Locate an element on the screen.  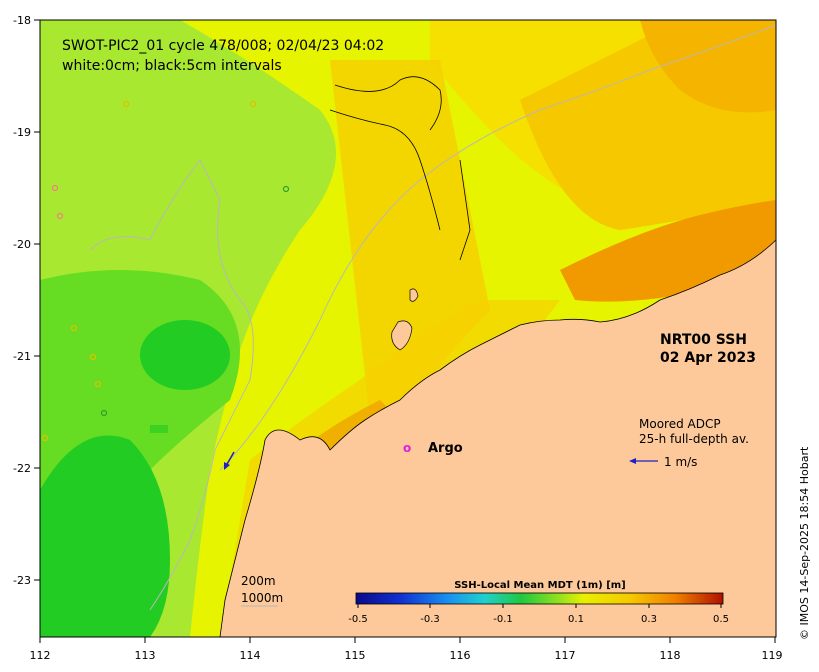
ssh-5cm-contours is located at coordinates (400, 168).